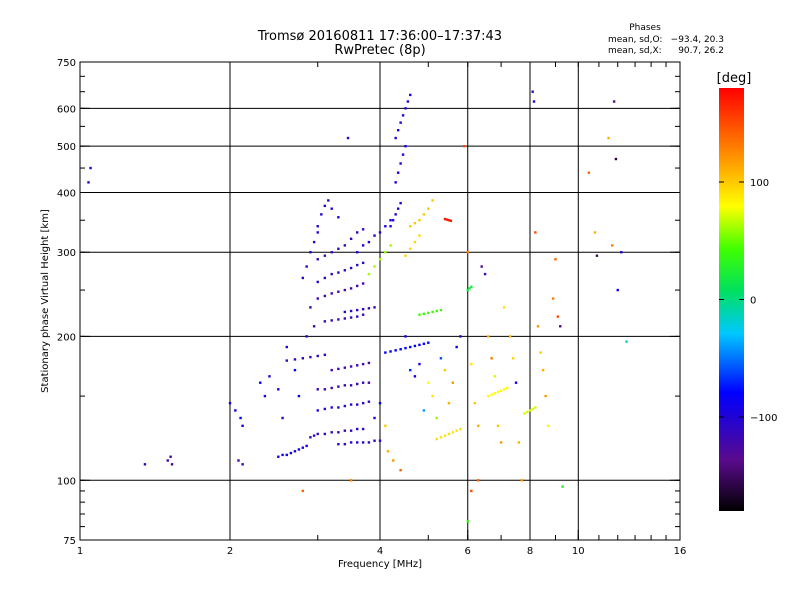 This screenshot has height=600, width=800. What do you see at coordinates (379, 50) in the screenshot?
I see `chart-subtitle: RwPretec (8p)` at bounding box center [379, 50].